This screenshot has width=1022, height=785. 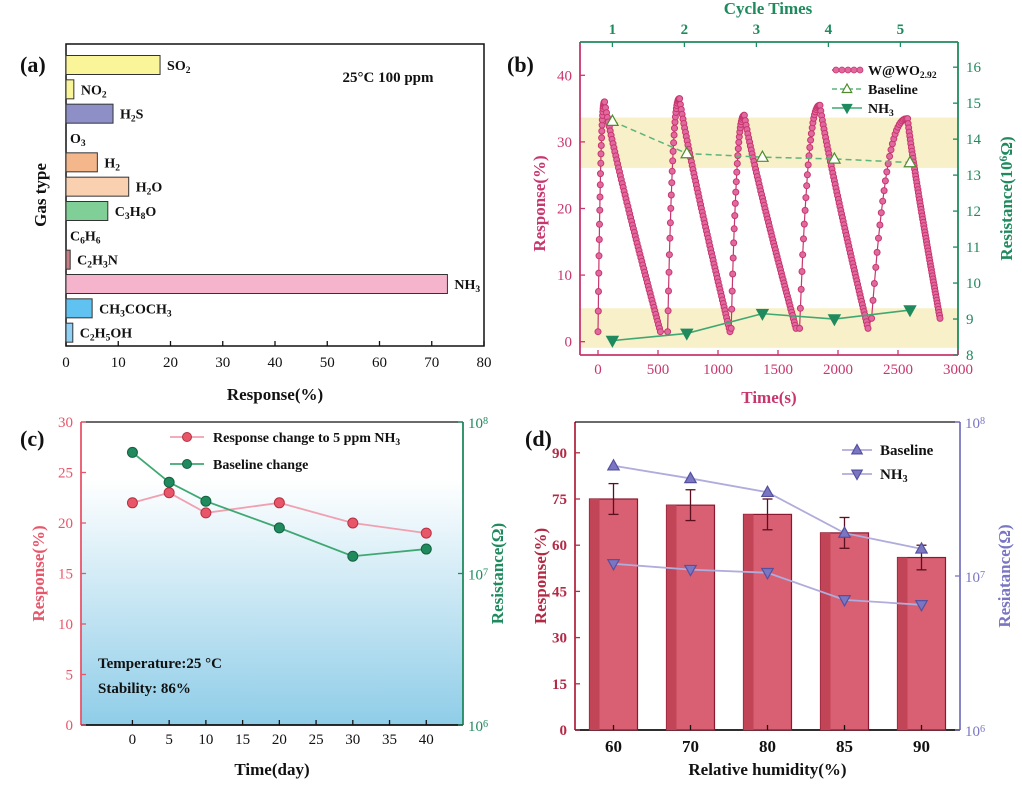 What do you see at coordinates (778, 370) in the screenshot?
I see `x-tick-label: 1500` at bounding box center [778, 370].